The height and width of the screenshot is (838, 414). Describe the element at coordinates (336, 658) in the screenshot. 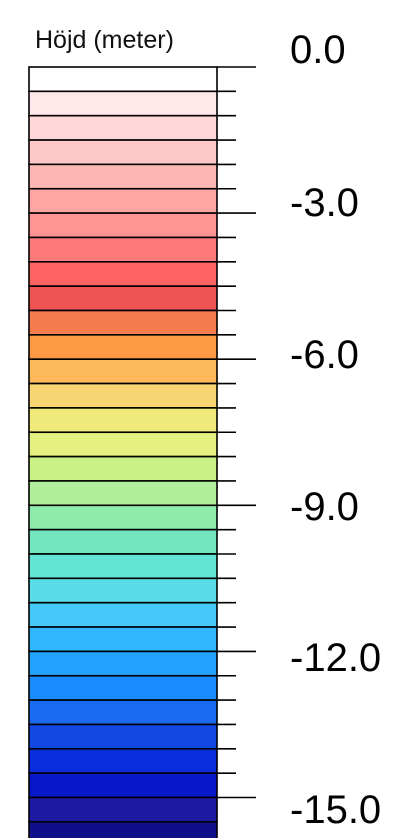

I see `tick-label-4: -12.0` at that location.